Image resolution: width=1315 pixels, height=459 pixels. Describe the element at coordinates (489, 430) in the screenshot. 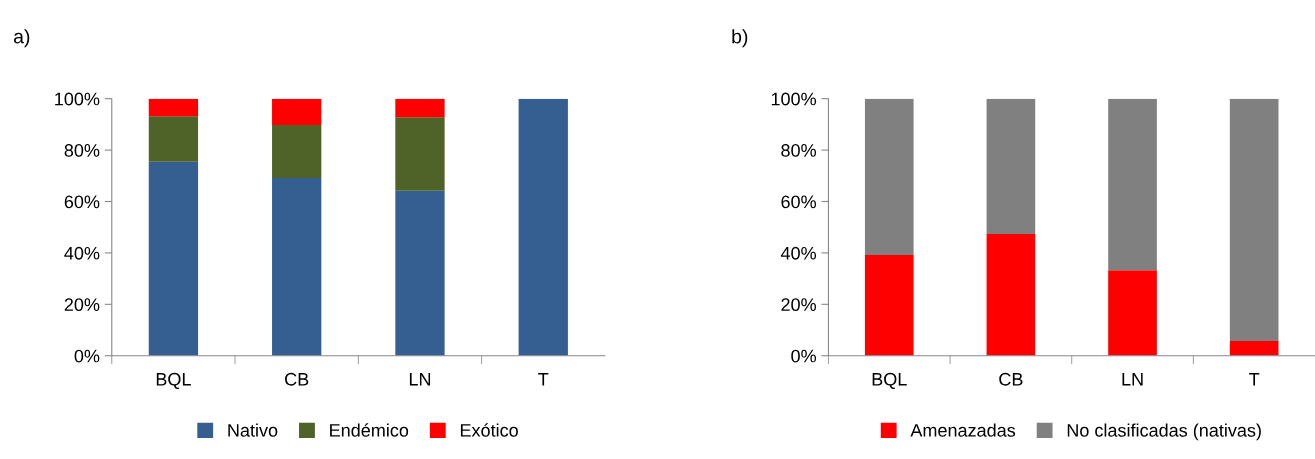

I see `legend-label: Exótico` at that location.